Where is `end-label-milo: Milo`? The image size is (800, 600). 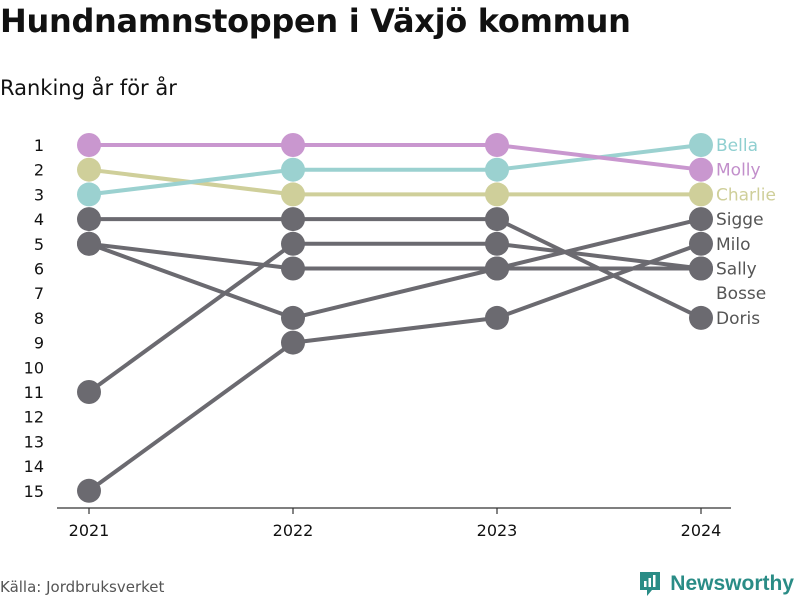 end-label-milo: Milo is located at coordinates (733, 245).